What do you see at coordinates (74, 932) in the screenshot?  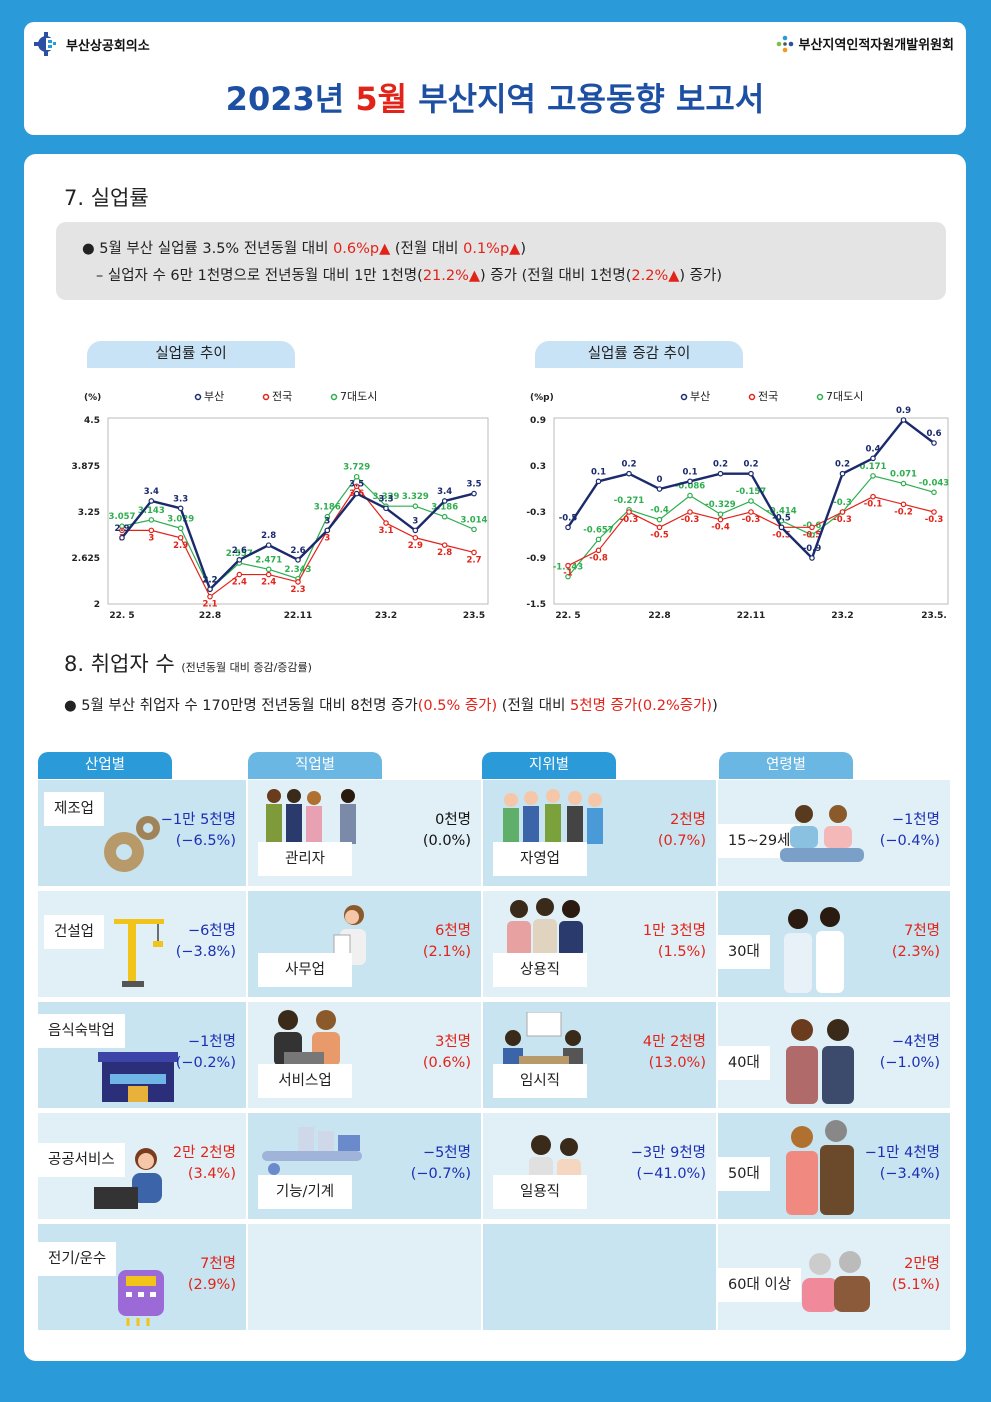 I see `industry-label: 건설업` at bounding box center [74, 932].